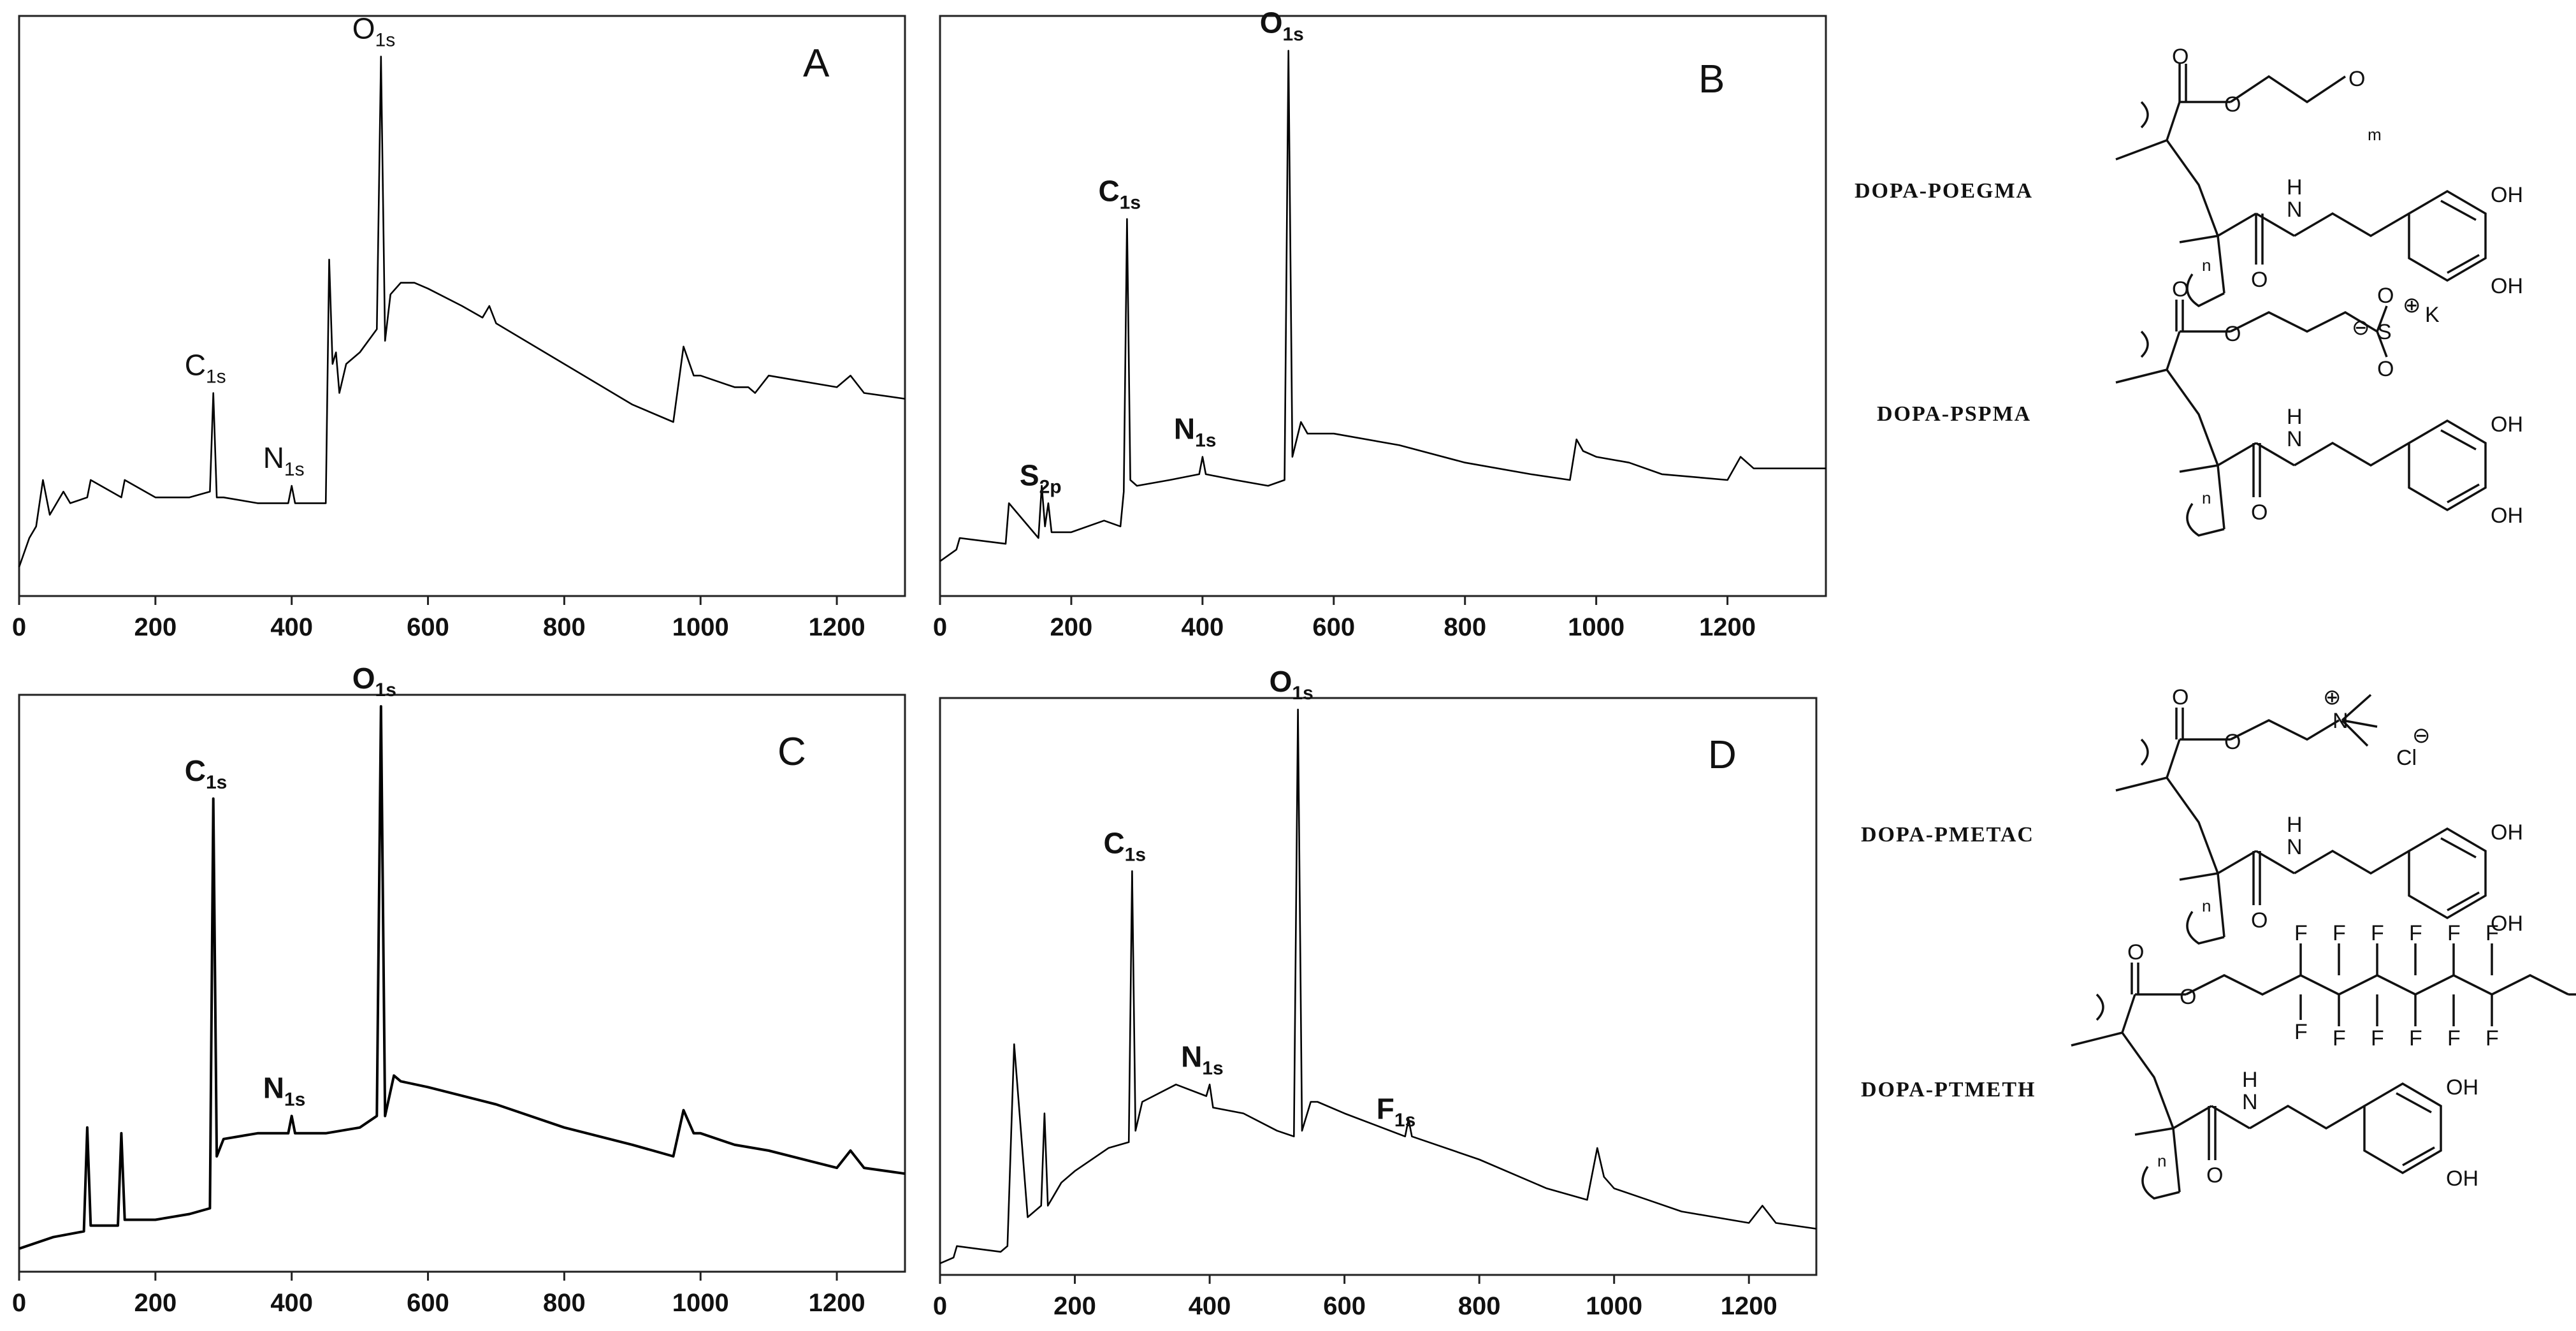 This screenshot has width=2576, height=1331. What do you see at coordinates (1722, 755) in the screenshot?
I see `panel-letter: D` at bounding box center [1722, 755].